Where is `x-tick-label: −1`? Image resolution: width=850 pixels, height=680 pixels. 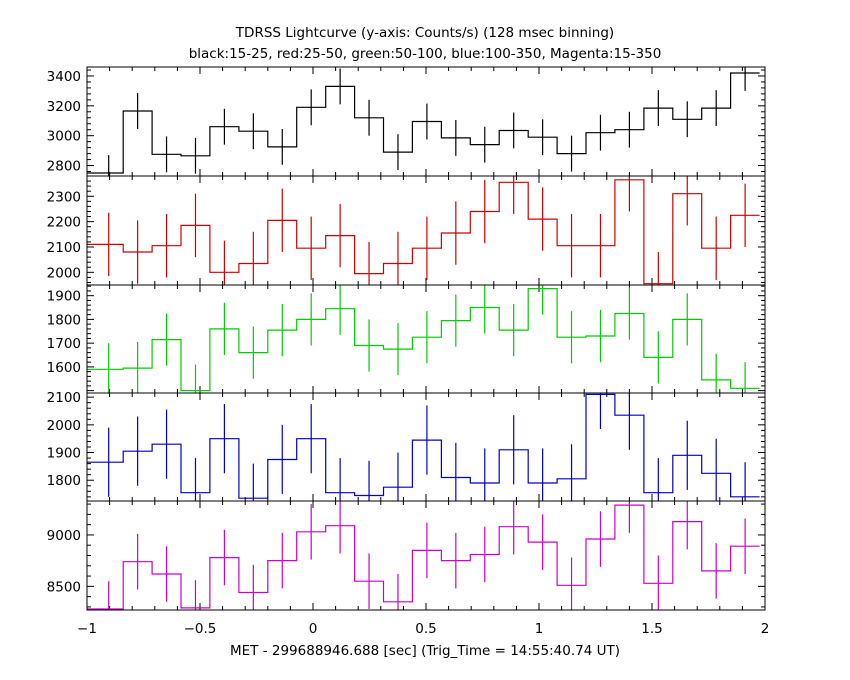
x-tick-label: −1 is located at coordinates (87, 629).